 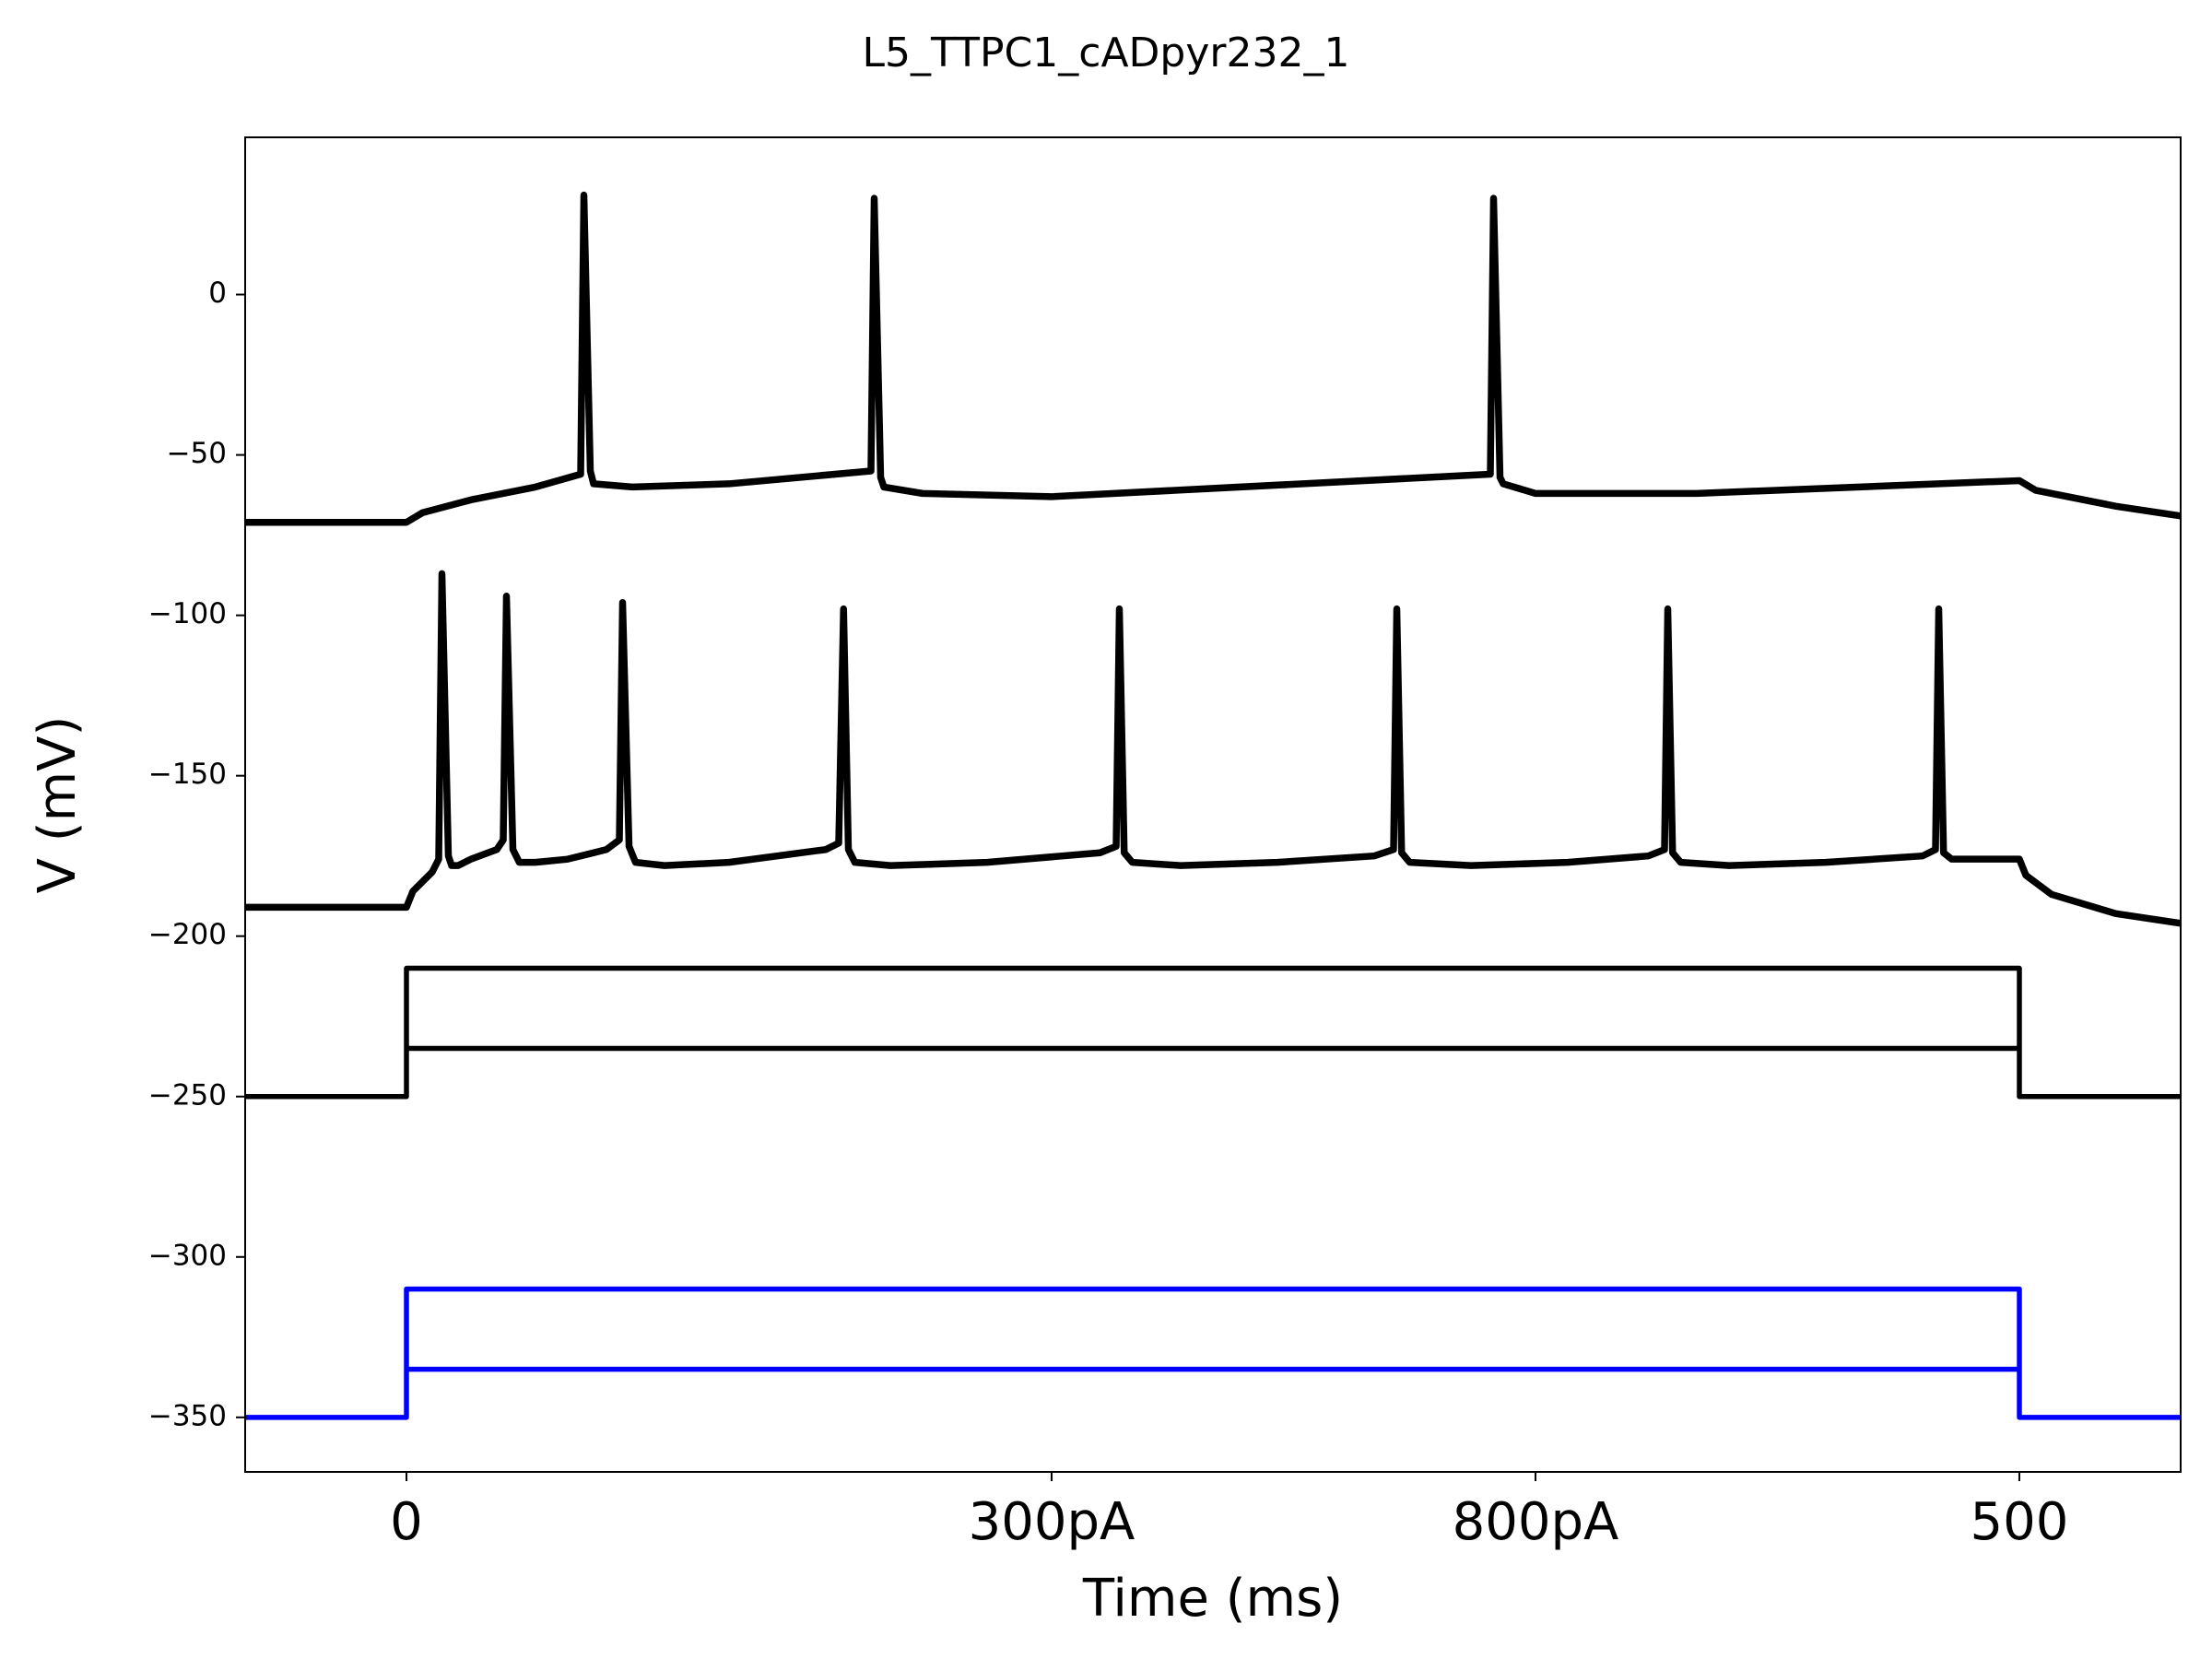 I want to click on x-tick-label: 800pA, so click(x=1536, y=1522).